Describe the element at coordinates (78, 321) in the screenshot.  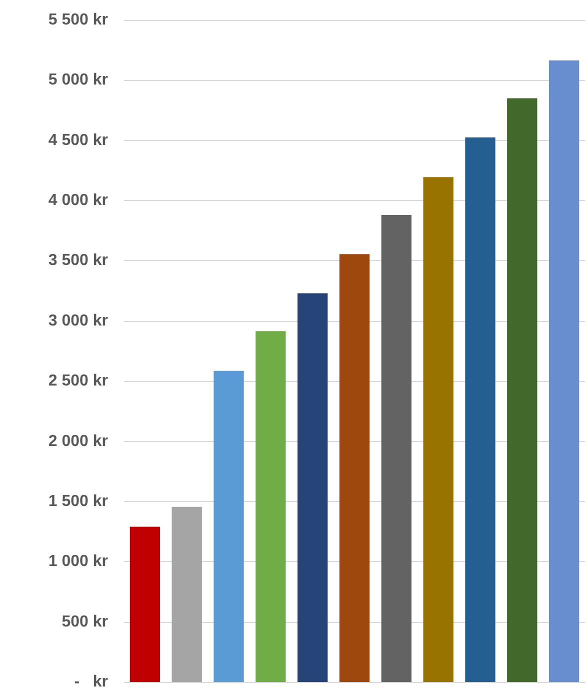
I see `y-tick-label: 3 000 kr` at that location.